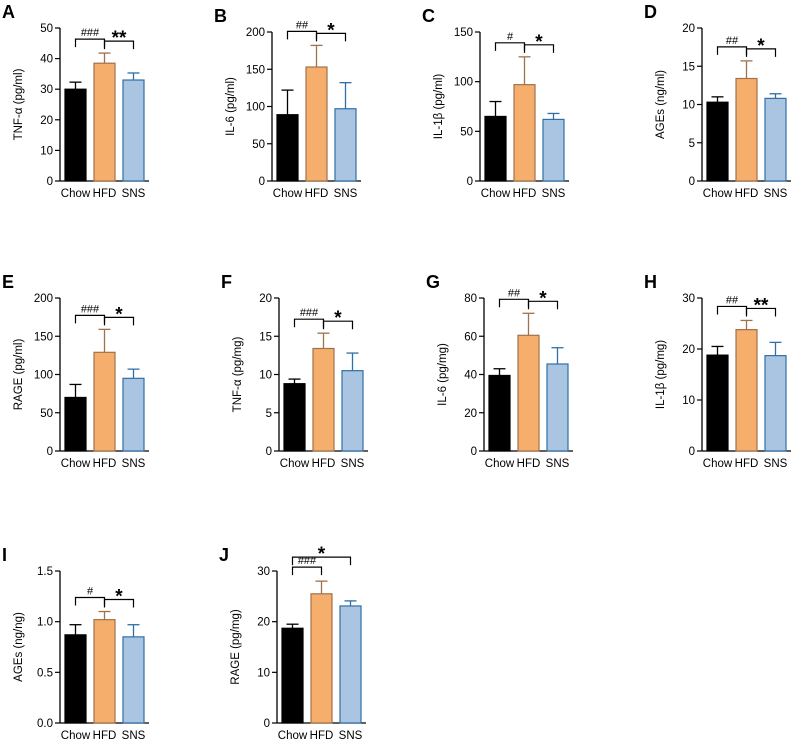  I want to click on panel-e-x-tick-label: HFD, so click(105, 464).